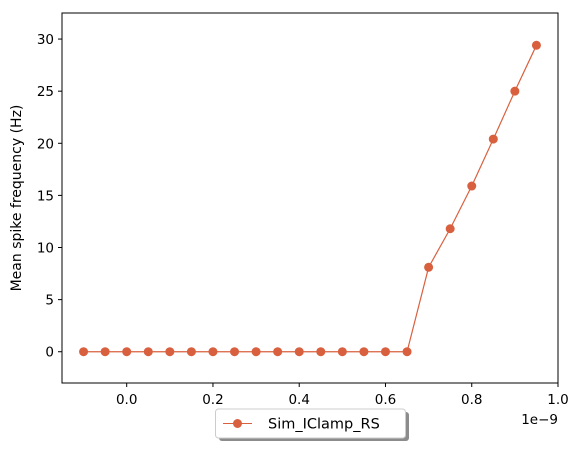 The width and height of the screenshot is (579, 449). What do you see at coordinates (557, 400) in the screenshot?
I see `x-tick-label: 1.0` at bounding box center [557, 400].